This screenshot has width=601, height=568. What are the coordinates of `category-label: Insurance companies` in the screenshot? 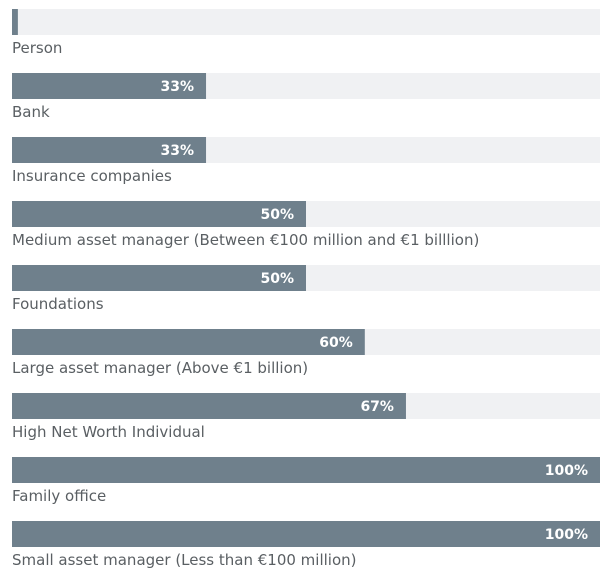 It's located at (92, 176).